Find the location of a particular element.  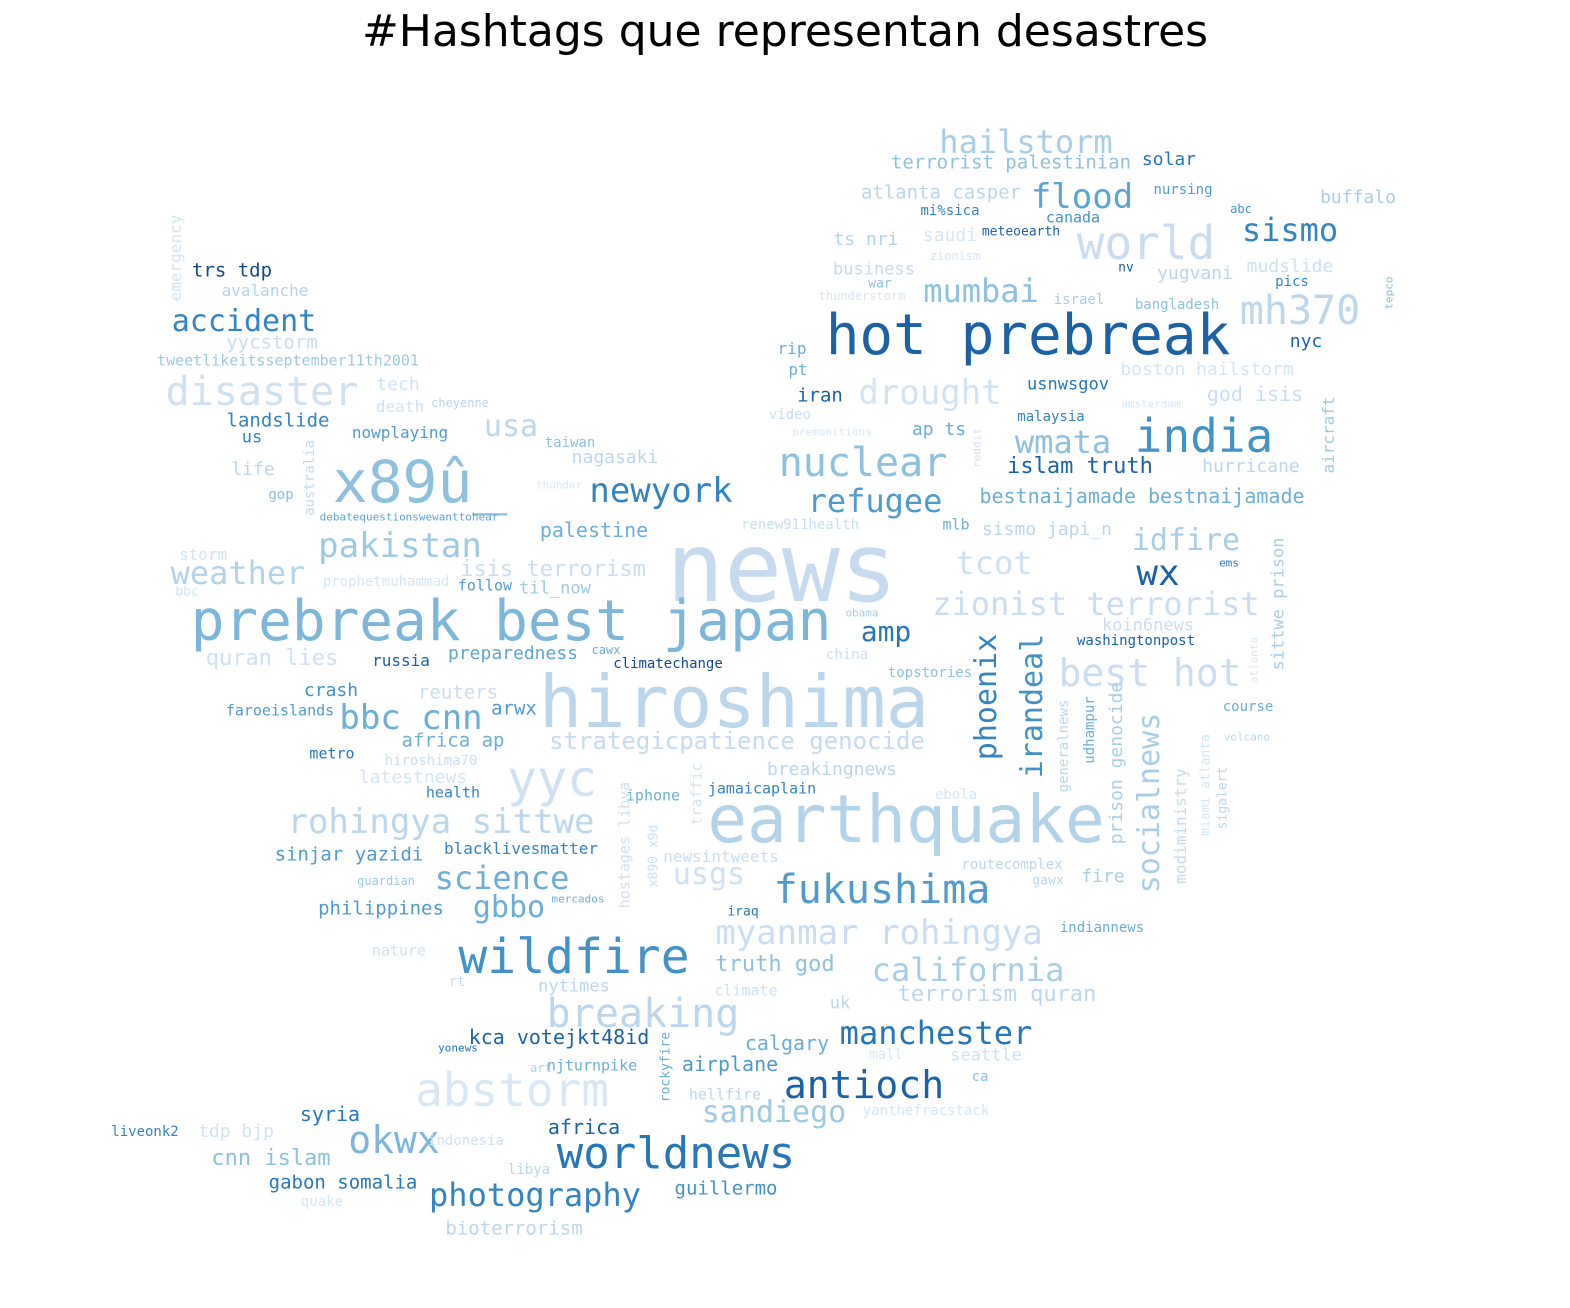

hashtag-word: arwx is located at coordinates (514, 708).